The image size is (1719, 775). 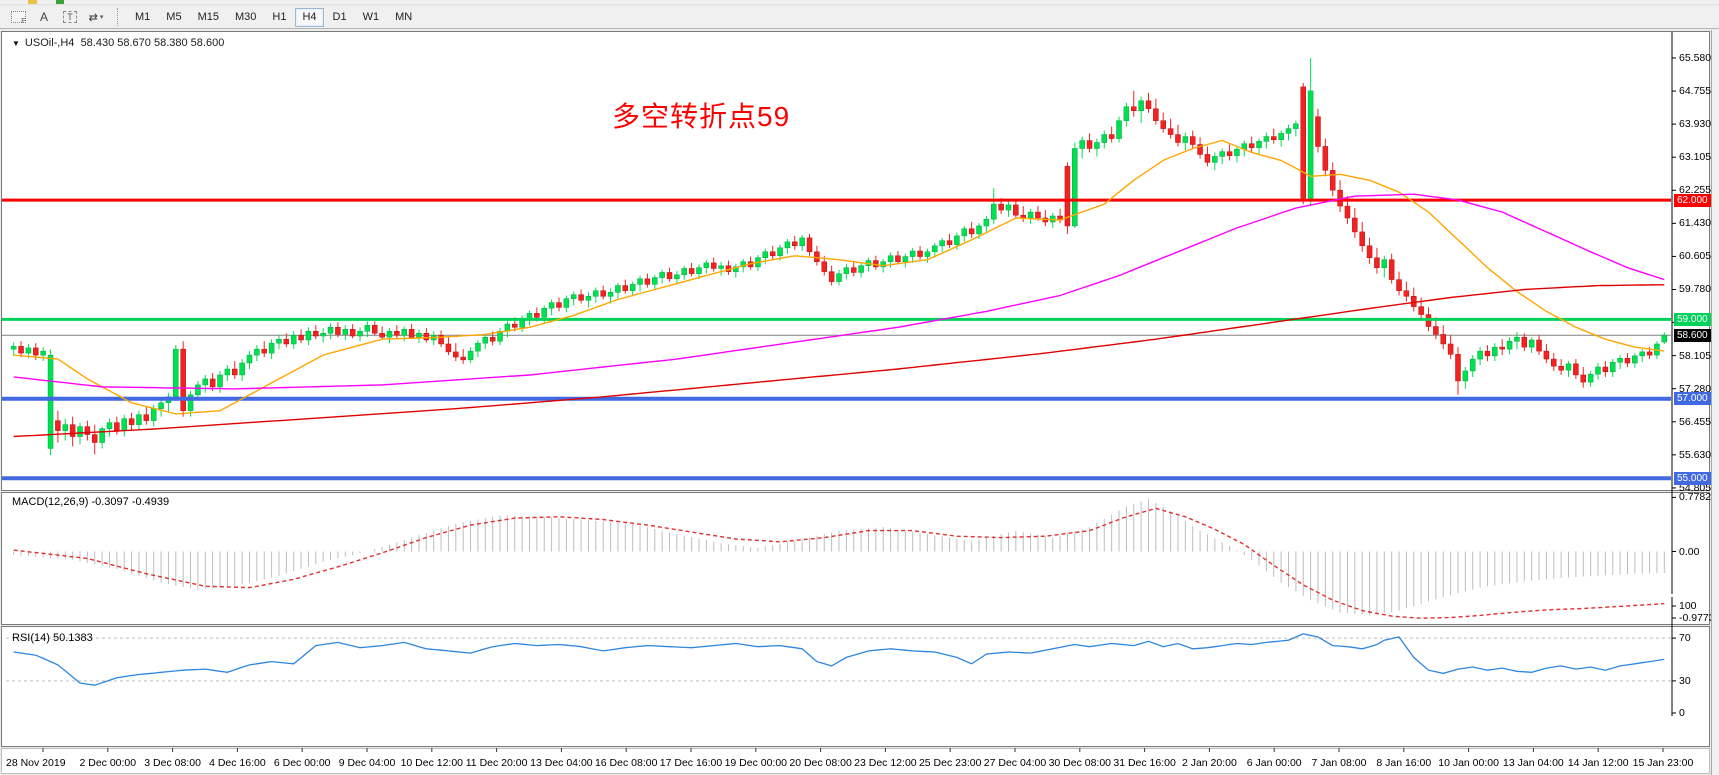 What do you see at coordinates (339, 17) in the screenshot?
I see `timeframe-button-d1: D1` at bounding box center [339, 17].